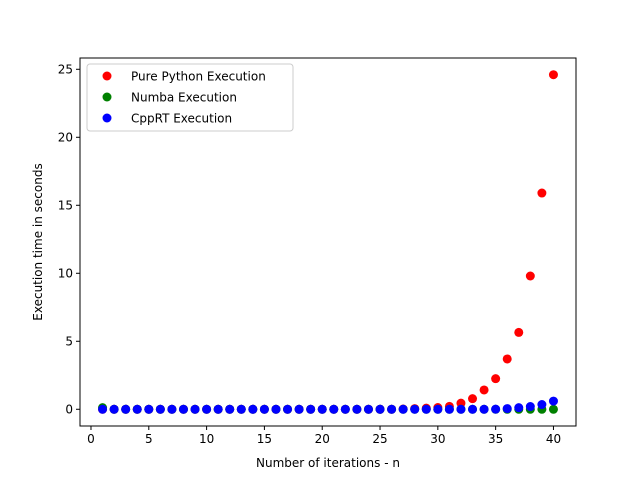  Describe the element at coordinates (69, 239) in the screenshot. I see `y-axis-ticks: 0 5 10 15 20 25` at that location.